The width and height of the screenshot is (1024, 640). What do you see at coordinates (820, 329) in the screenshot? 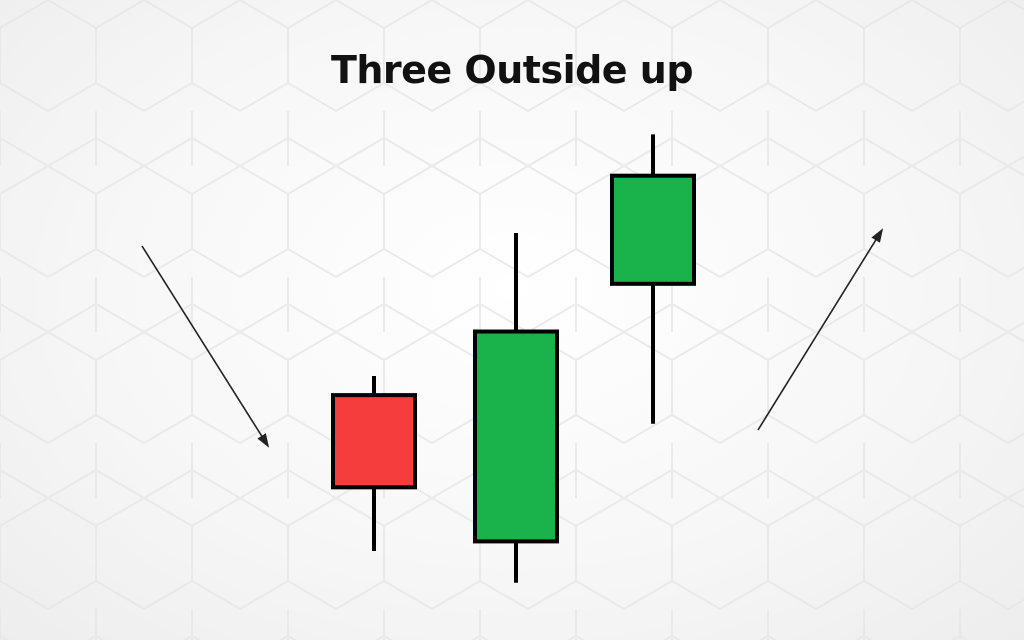
I see `uptrend-arrow` at bounding box center [820, 329].